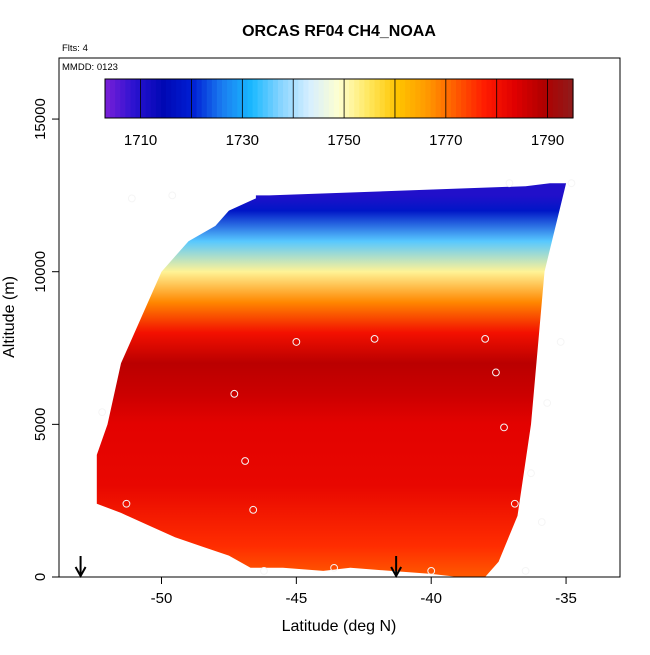 The image size is (650, 655). I want to click on y-tick-label: 5000, so click(40, 424).